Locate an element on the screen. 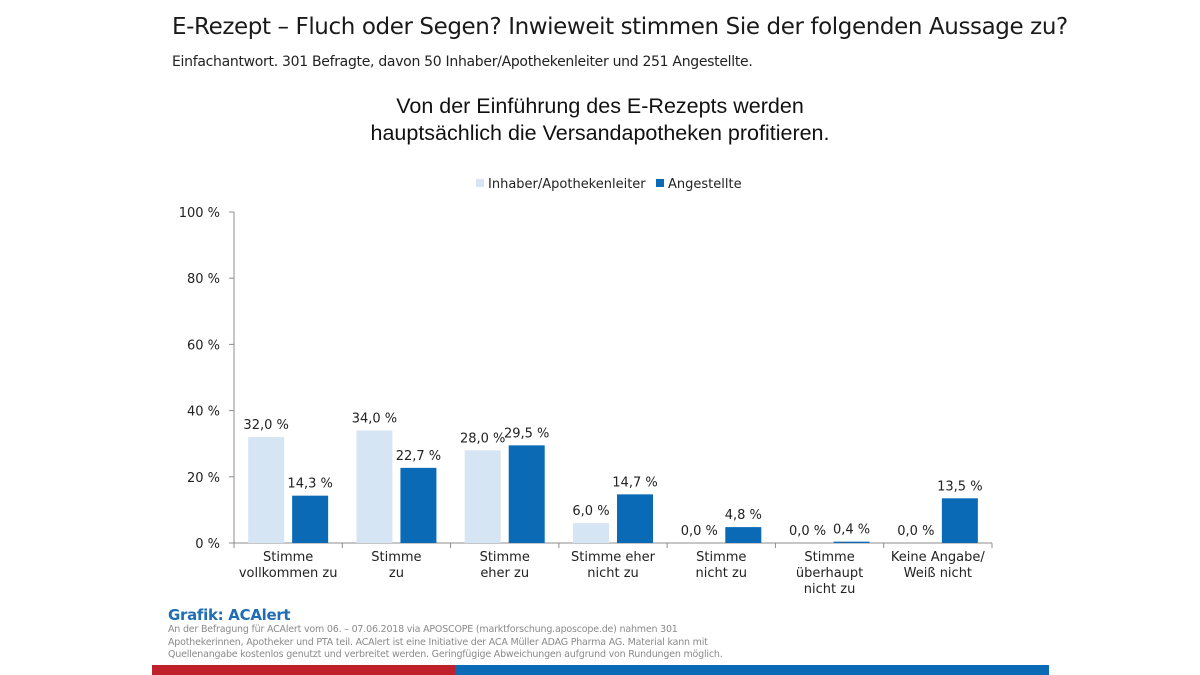  bars is located at coordinates (613, 486).